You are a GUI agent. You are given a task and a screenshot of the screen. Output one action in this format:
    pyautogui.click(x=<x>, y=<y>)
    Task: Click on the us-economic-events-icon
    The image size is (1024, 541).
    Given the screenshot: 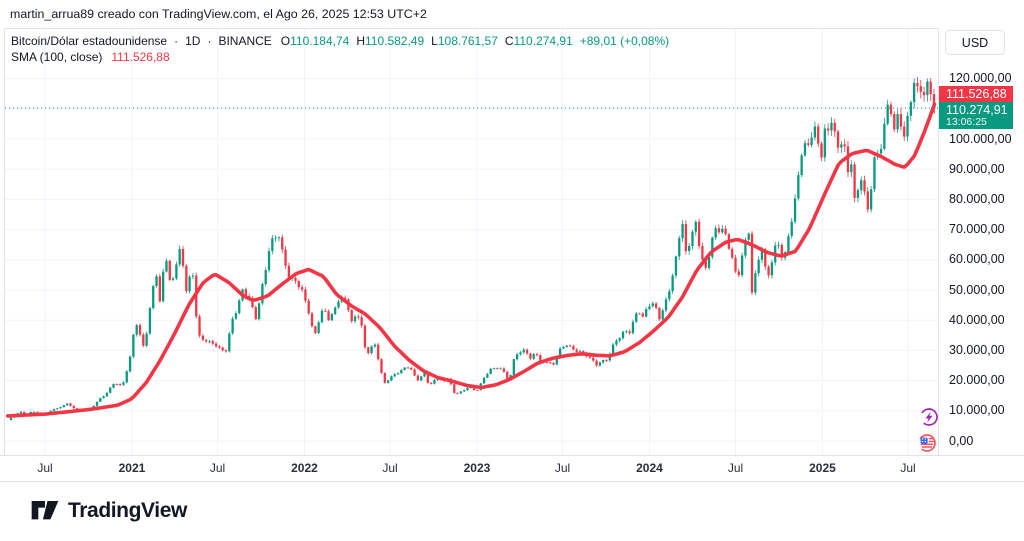 What is the action you would take?
    pyautogui.click(x=927, y=443)
    